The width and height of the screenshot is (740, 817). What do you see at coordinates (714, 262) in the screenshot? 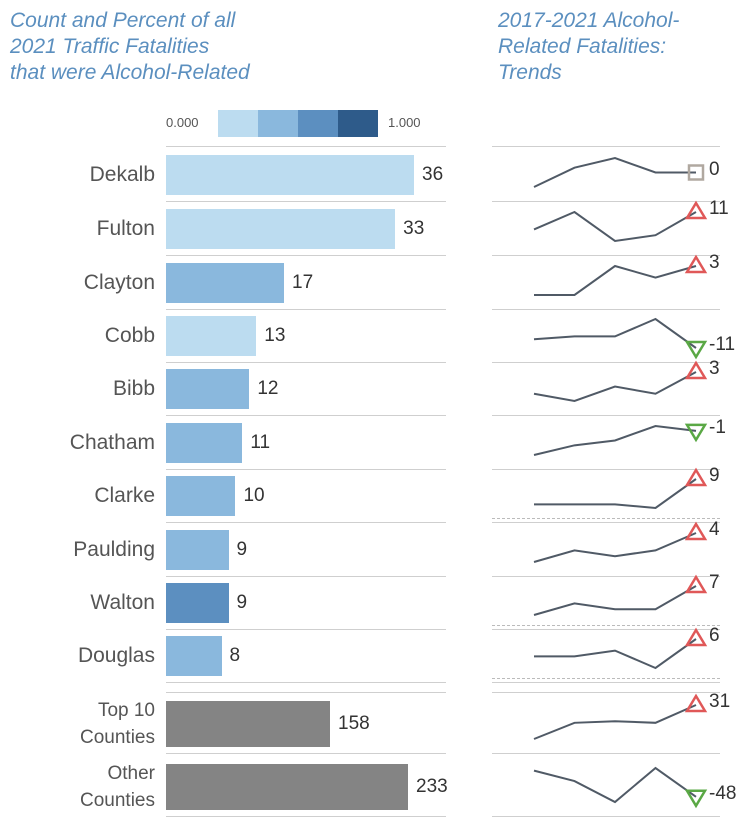
I see `trend-change-label: 3` at bounding box center [714, 262].